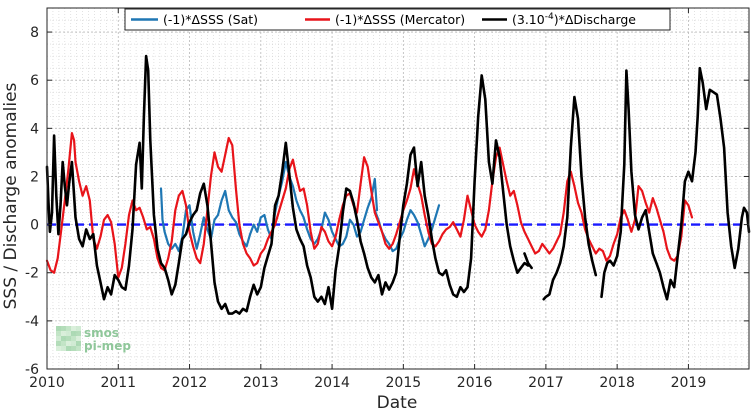 Image resolution: width=751 pixels, height=416 pixels. I want to click on logo-text-line: pi-mep, so click(107, 346).